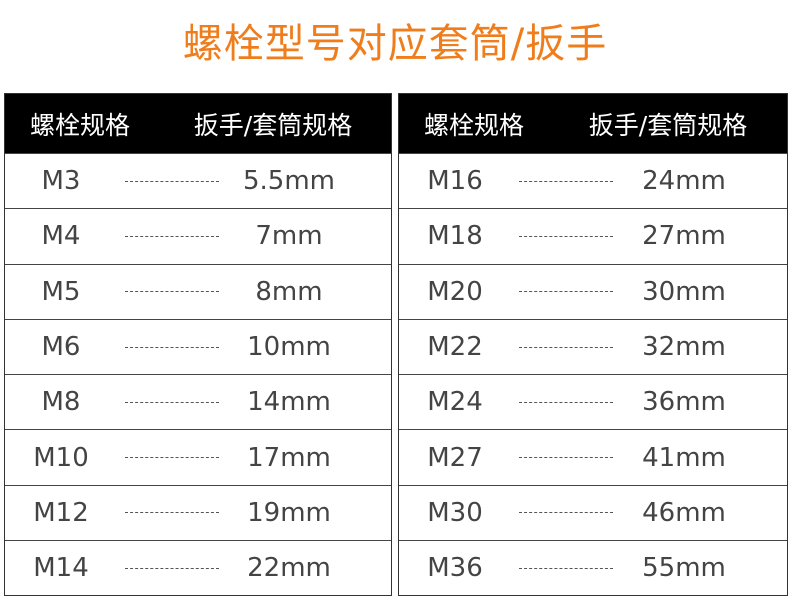 This screenshot has width=790, height=607. What do you see at coordinates (61, 181) in the screenshot?
I see `bolt-size: M3` at bounding box center [61, 181].